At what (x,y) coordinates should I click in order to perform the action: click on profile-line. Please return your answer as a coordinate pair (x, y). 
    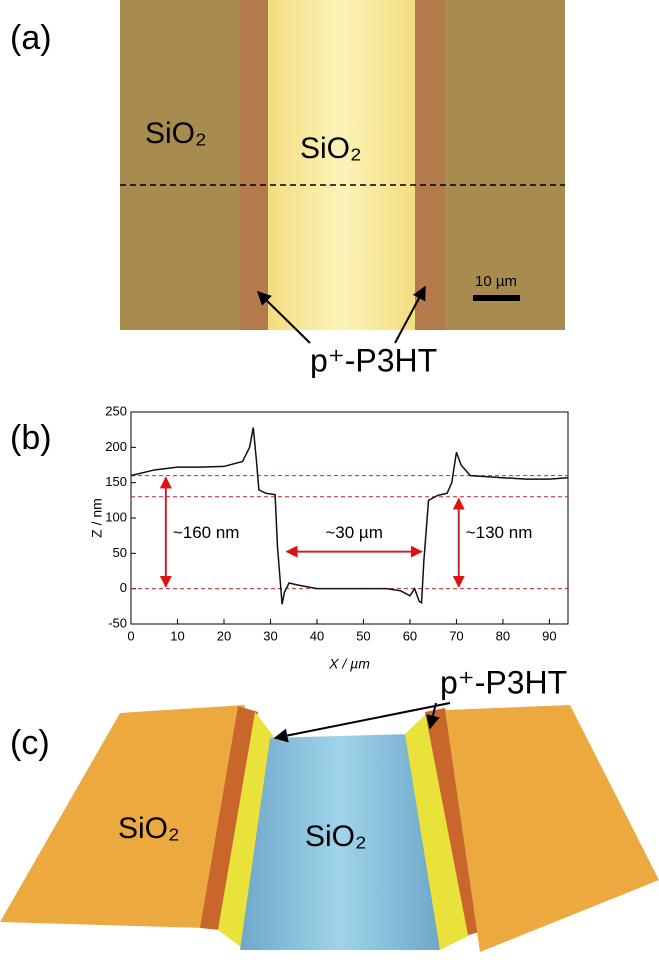
    Looking at the image, I should click on (349, 516).